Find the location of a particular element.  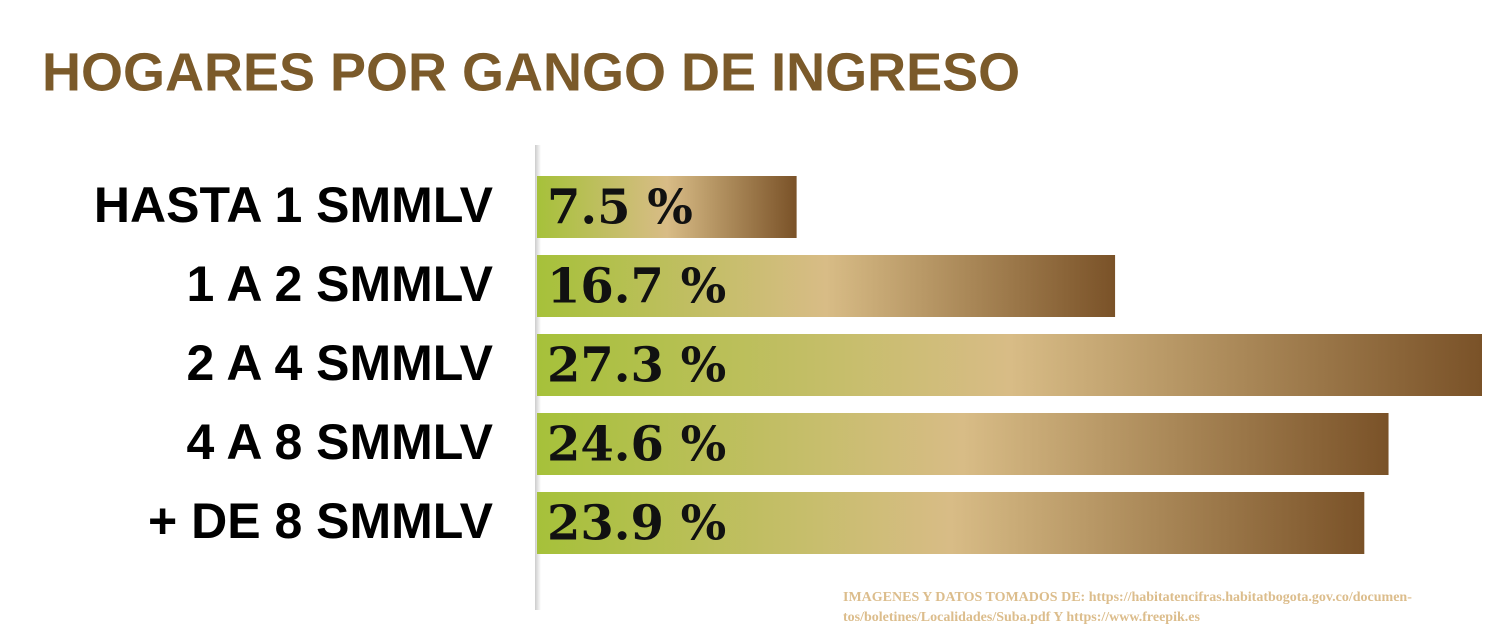

category-label: HASTA 1 SMMLV is located at coordinates (294, 205).